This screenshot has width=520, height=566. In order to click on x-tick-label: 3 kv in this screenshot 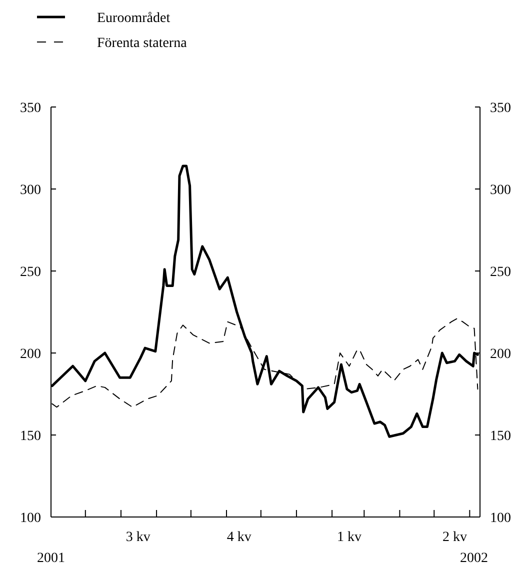, I will do `click(138, 537)`.